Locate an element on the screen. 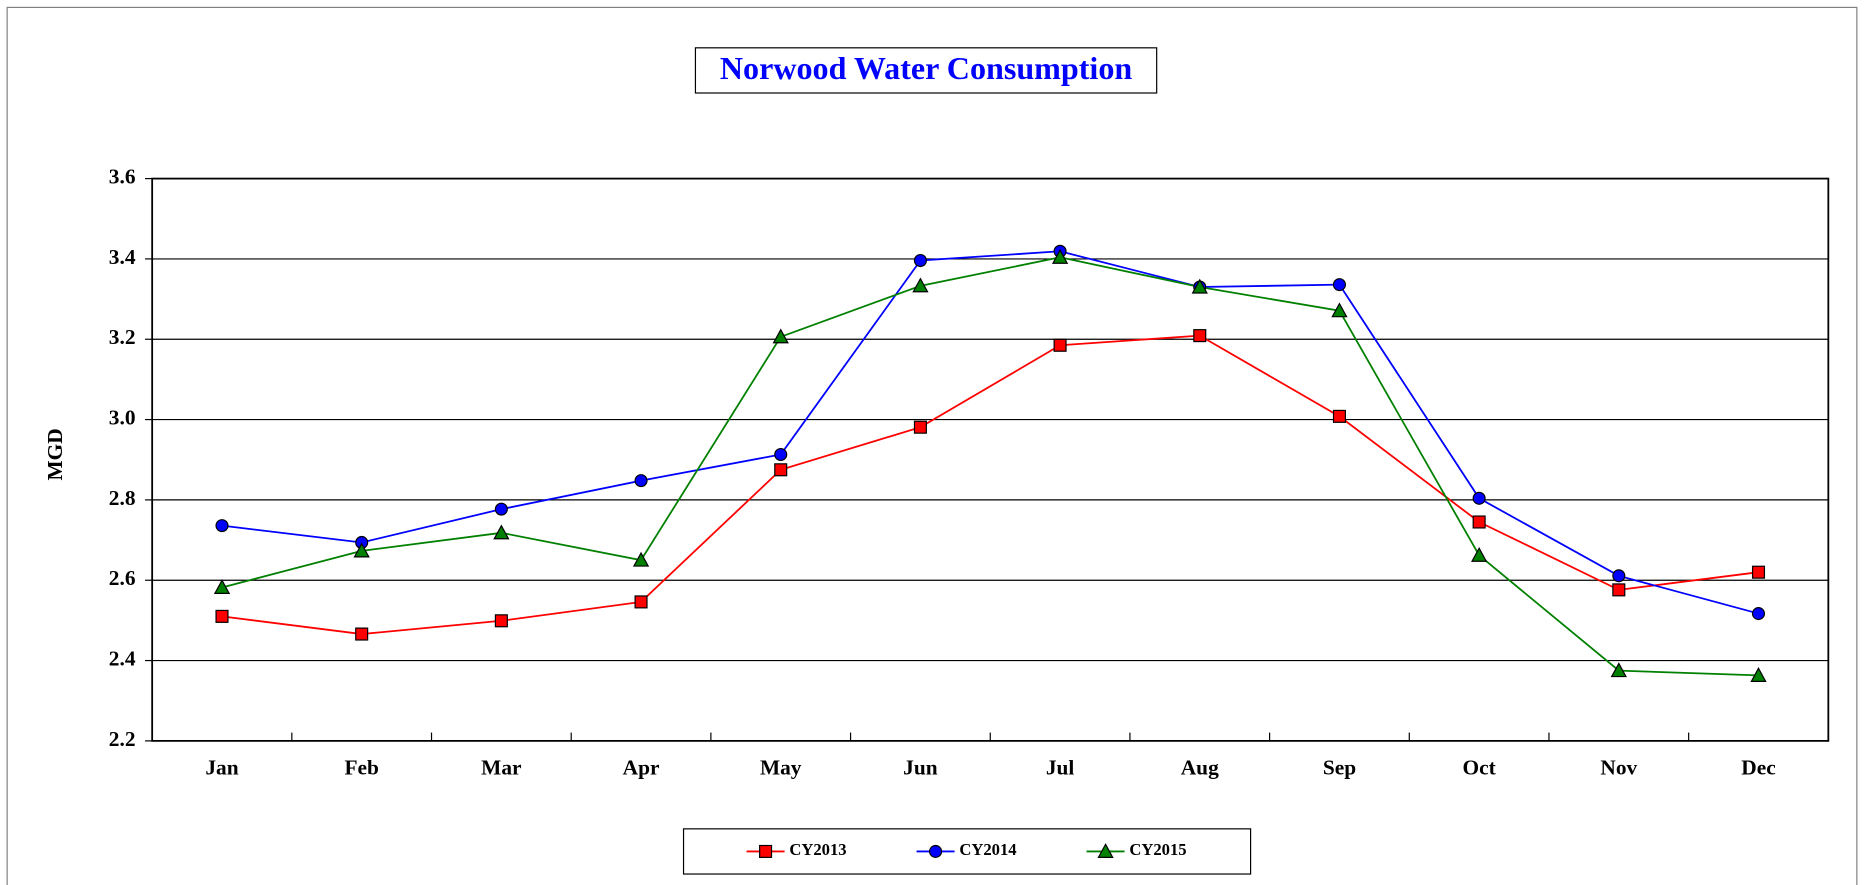 This screenshot has width=1864, height=885. x-tick-label: Apr is located at coordinates (641, 767).